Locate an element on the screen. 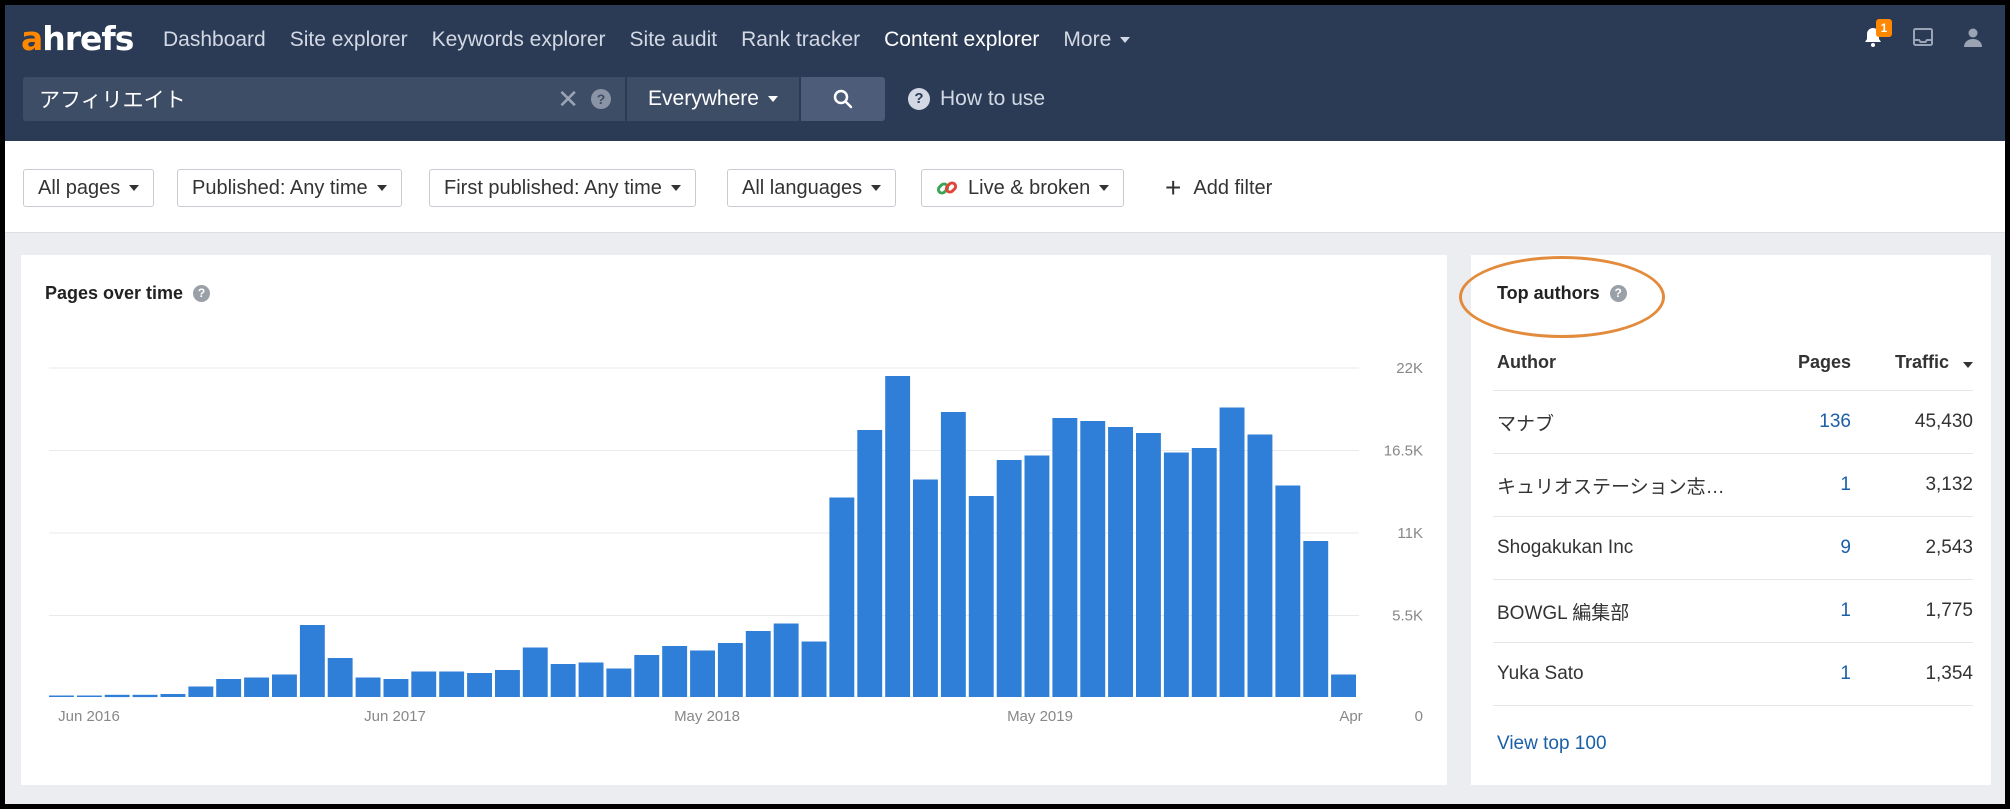  how-to-use-link: ? How to use is located at coordinates (976, 99).